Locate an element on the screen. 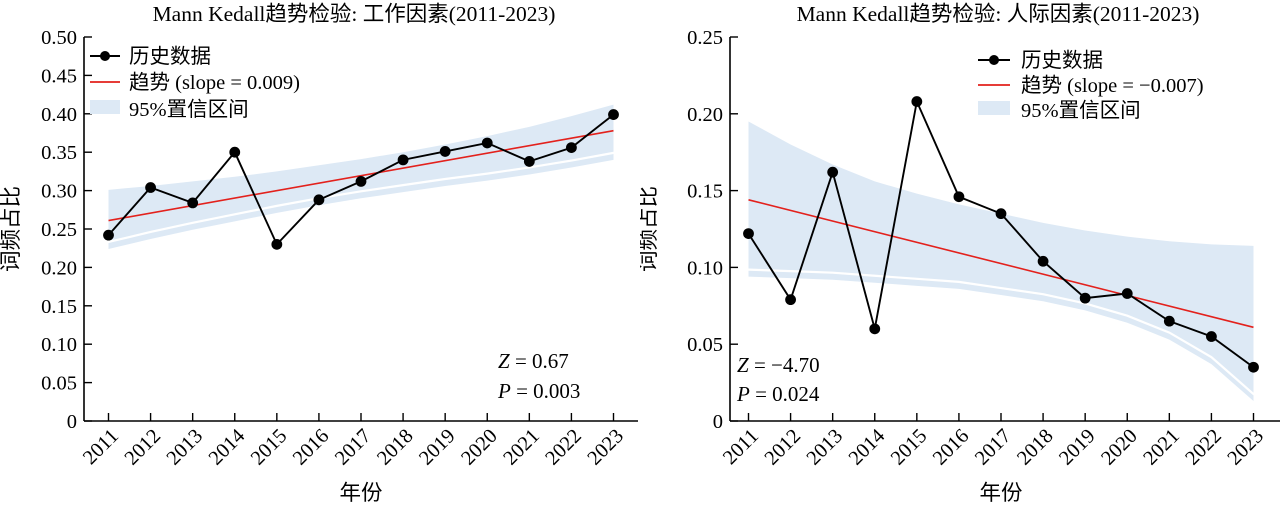 The width and height of the screenshot is (1280, 514). stat-z-value: Z = −4.70 is located at coordinates (778, 365).